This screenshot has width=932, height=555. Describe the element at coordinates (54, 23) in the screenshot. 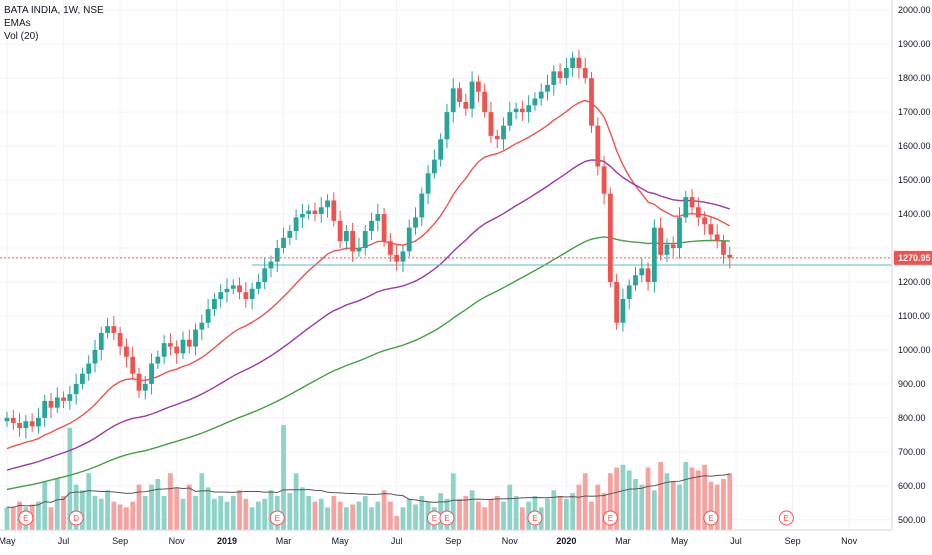

I see `chart-legend: BATA INDIA, 1W, NSE EMAs Vol (20)` at that location.